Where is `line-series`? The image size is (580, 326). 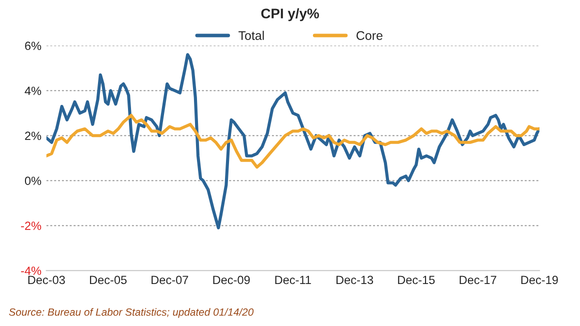 line-series is located at coordinates (293, 141).